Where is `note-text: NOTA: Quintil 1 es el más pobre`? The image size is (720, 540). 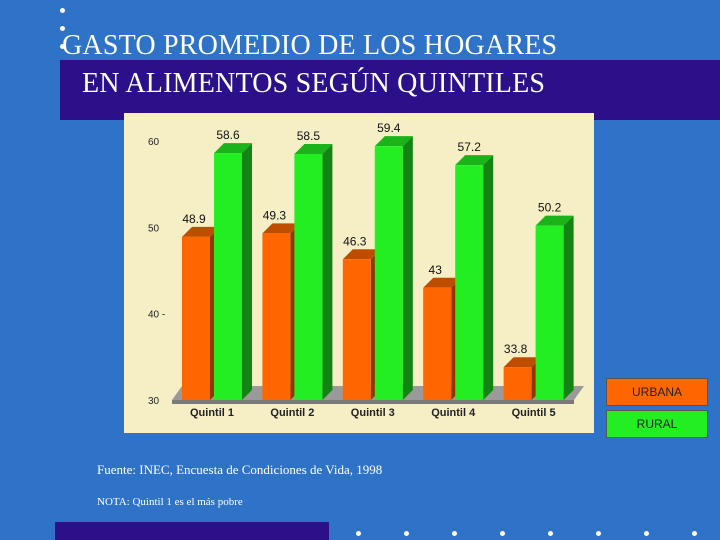 note-text: NOTA: Quintil 1 es el más pobre is located at coordinates (170, 502).